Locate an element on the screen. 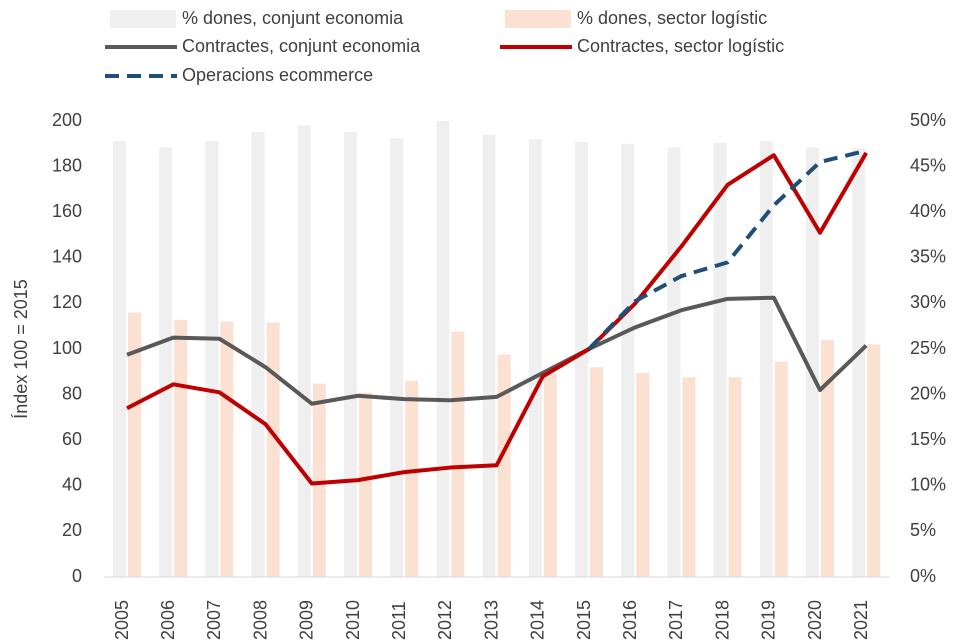 The height and width of the screenshot is (643, 954). x-tick-label: 2011 is located at coordinates (399, 620).